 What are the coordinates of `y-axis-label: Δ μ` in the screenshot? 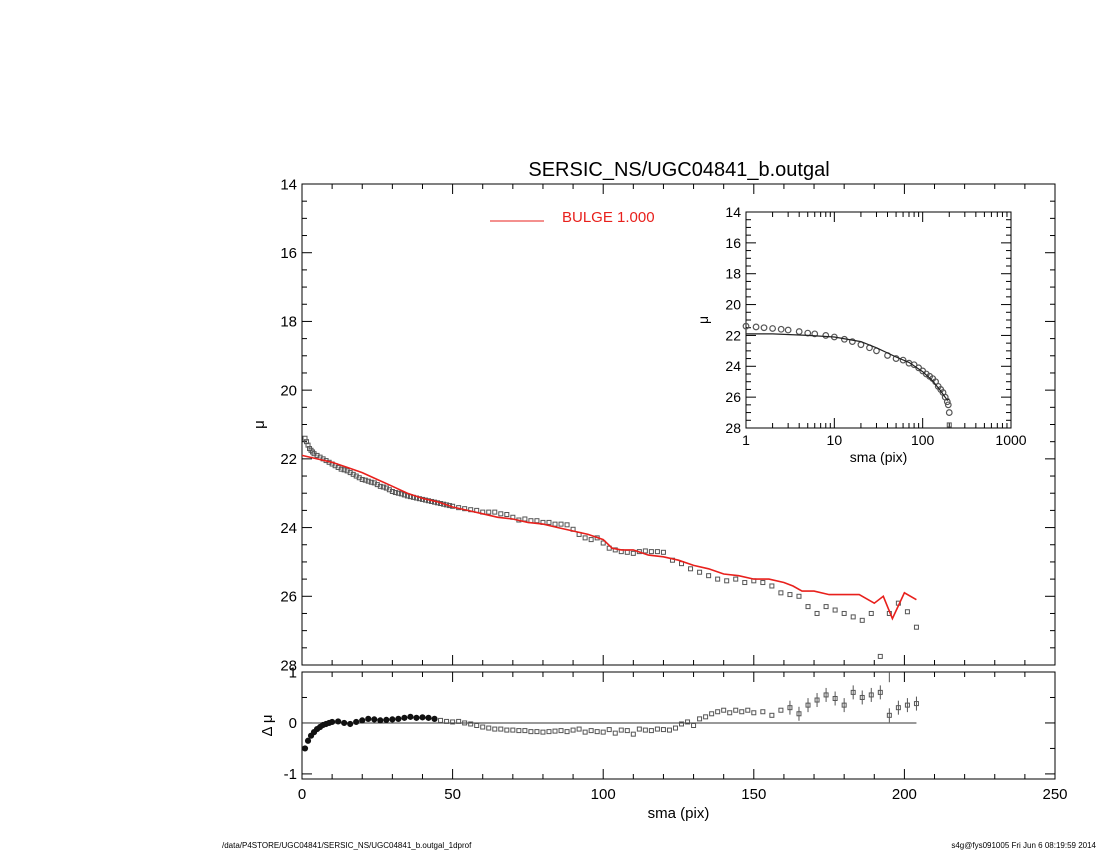 It's located at (267, 725).